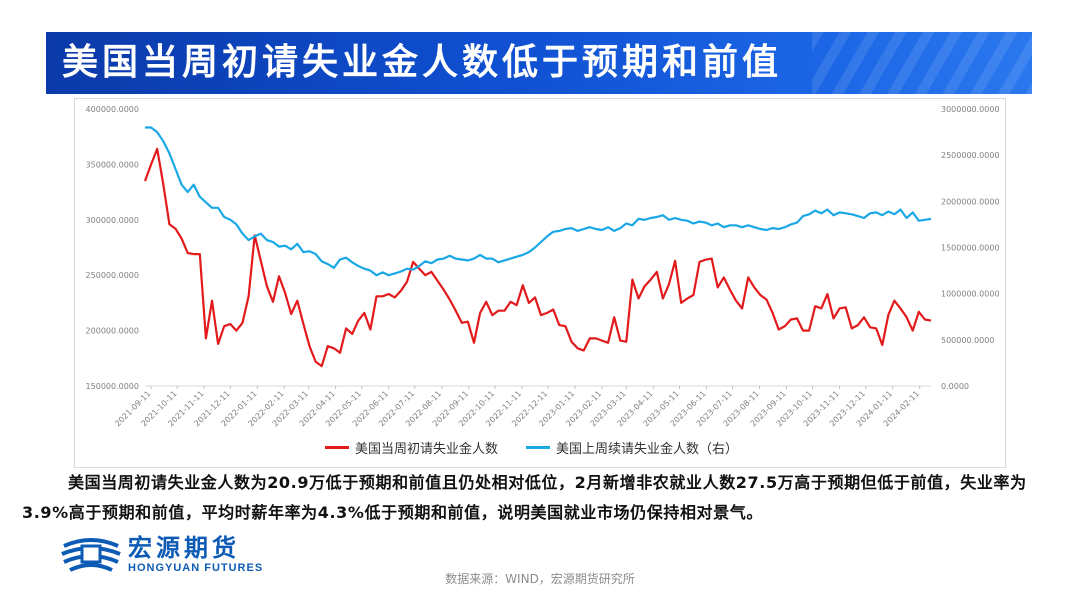 The width and height of the screenshot is (1080, 608). What do you see at coordinates (955, 386) in the screenshot?
I see `y-right-tick-label: 0.0000` at bounding box center [955, 386].